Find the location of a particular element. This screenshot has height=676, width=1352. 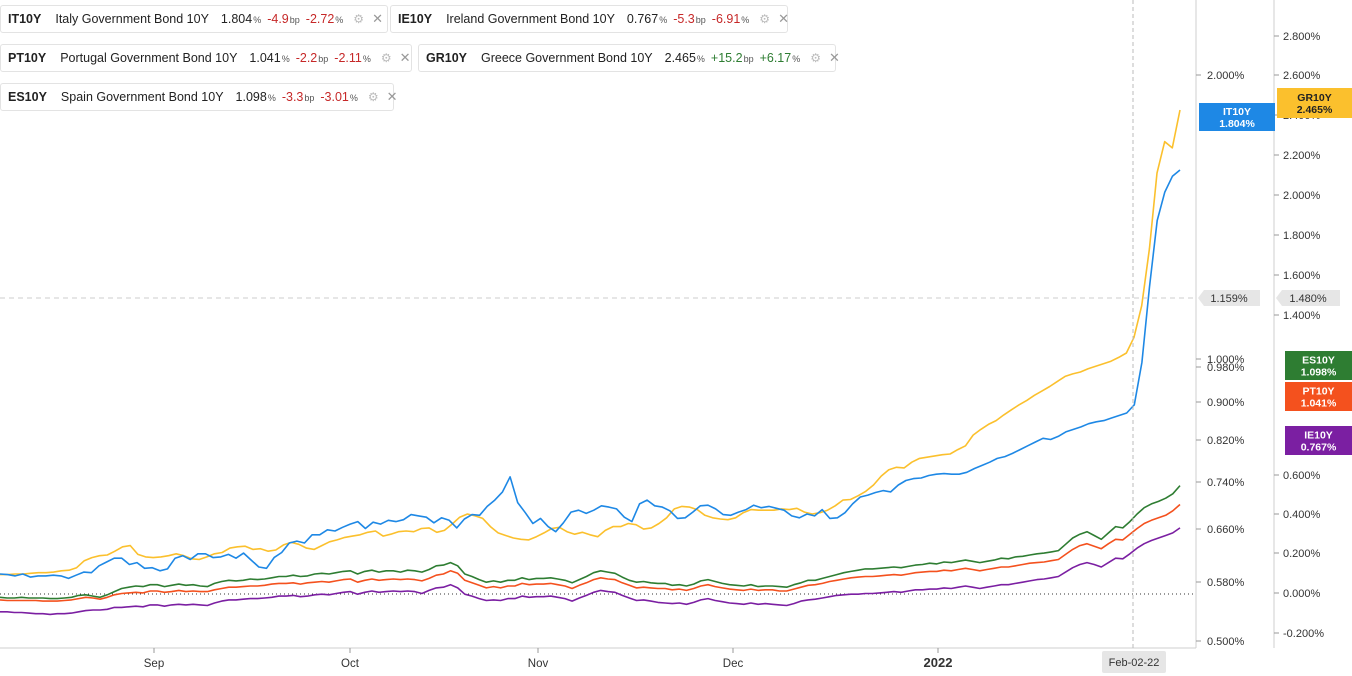

end-tag-symbol: IT10Y is located at coordinates (1237, 112).